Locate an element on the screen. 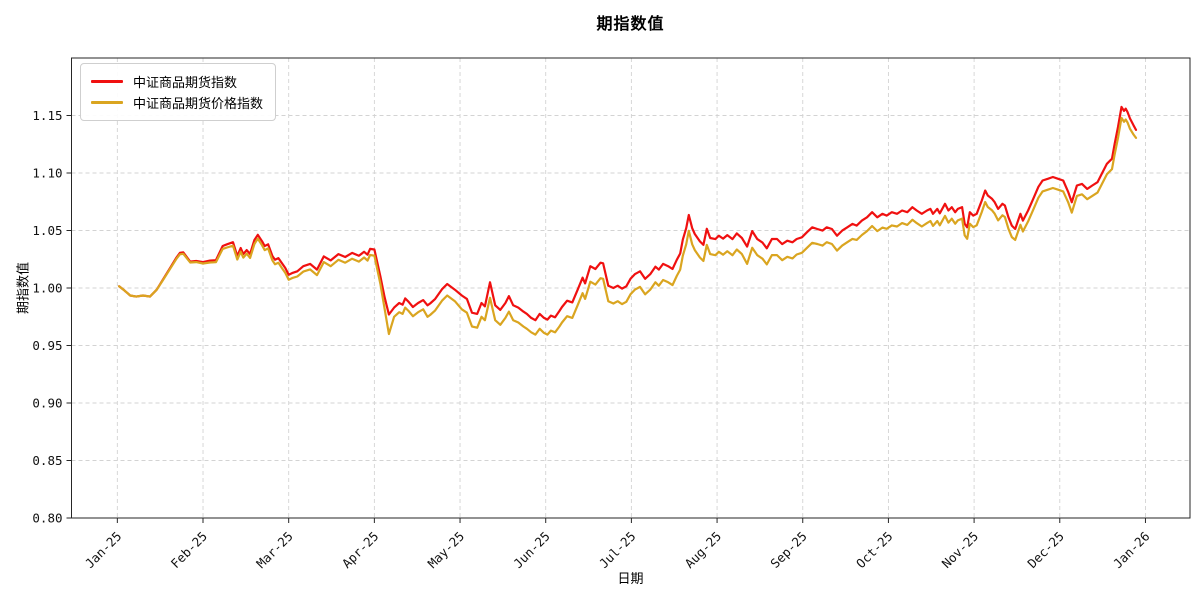 The height and width of the screenshot is (600, 1200). x-tick-label: Jun-25 is located at coordinates (531, 550).